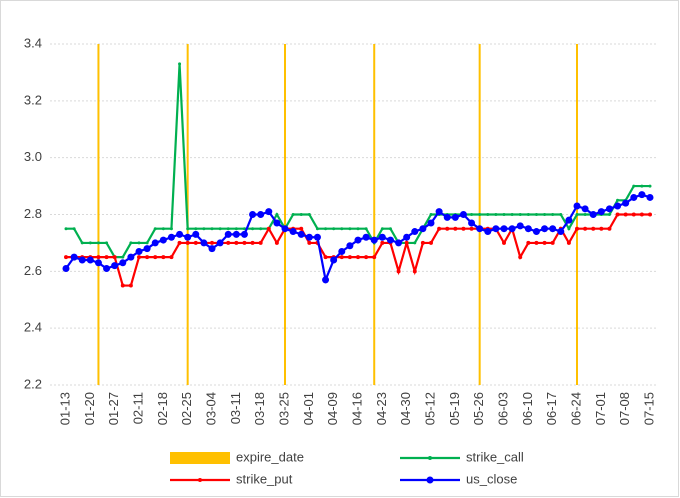 Image resolution: width=680 pixels, height=498 pixels. Describe the element at coordinates (98, 214) in the screenshot. I see `bar` at that location.